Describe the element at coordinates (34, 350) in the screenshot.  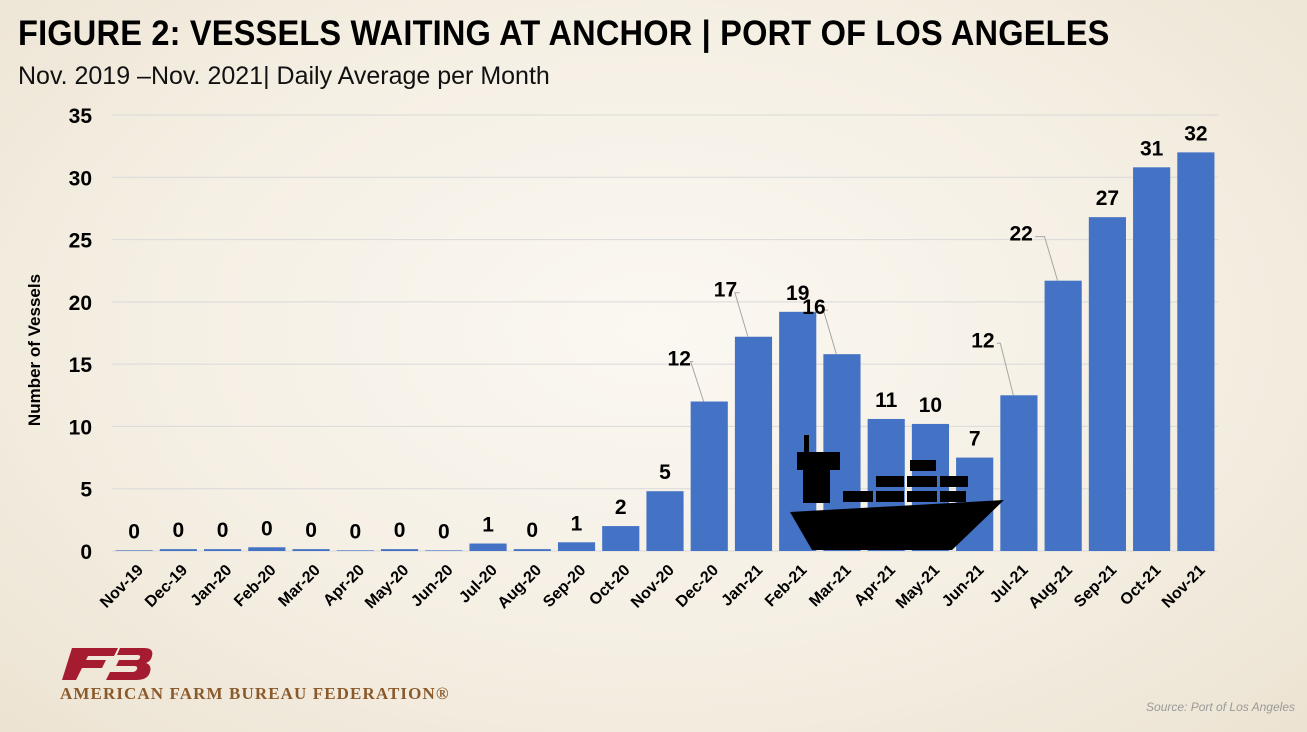
I see `y-axis-label: Number of Vessels` at that location.